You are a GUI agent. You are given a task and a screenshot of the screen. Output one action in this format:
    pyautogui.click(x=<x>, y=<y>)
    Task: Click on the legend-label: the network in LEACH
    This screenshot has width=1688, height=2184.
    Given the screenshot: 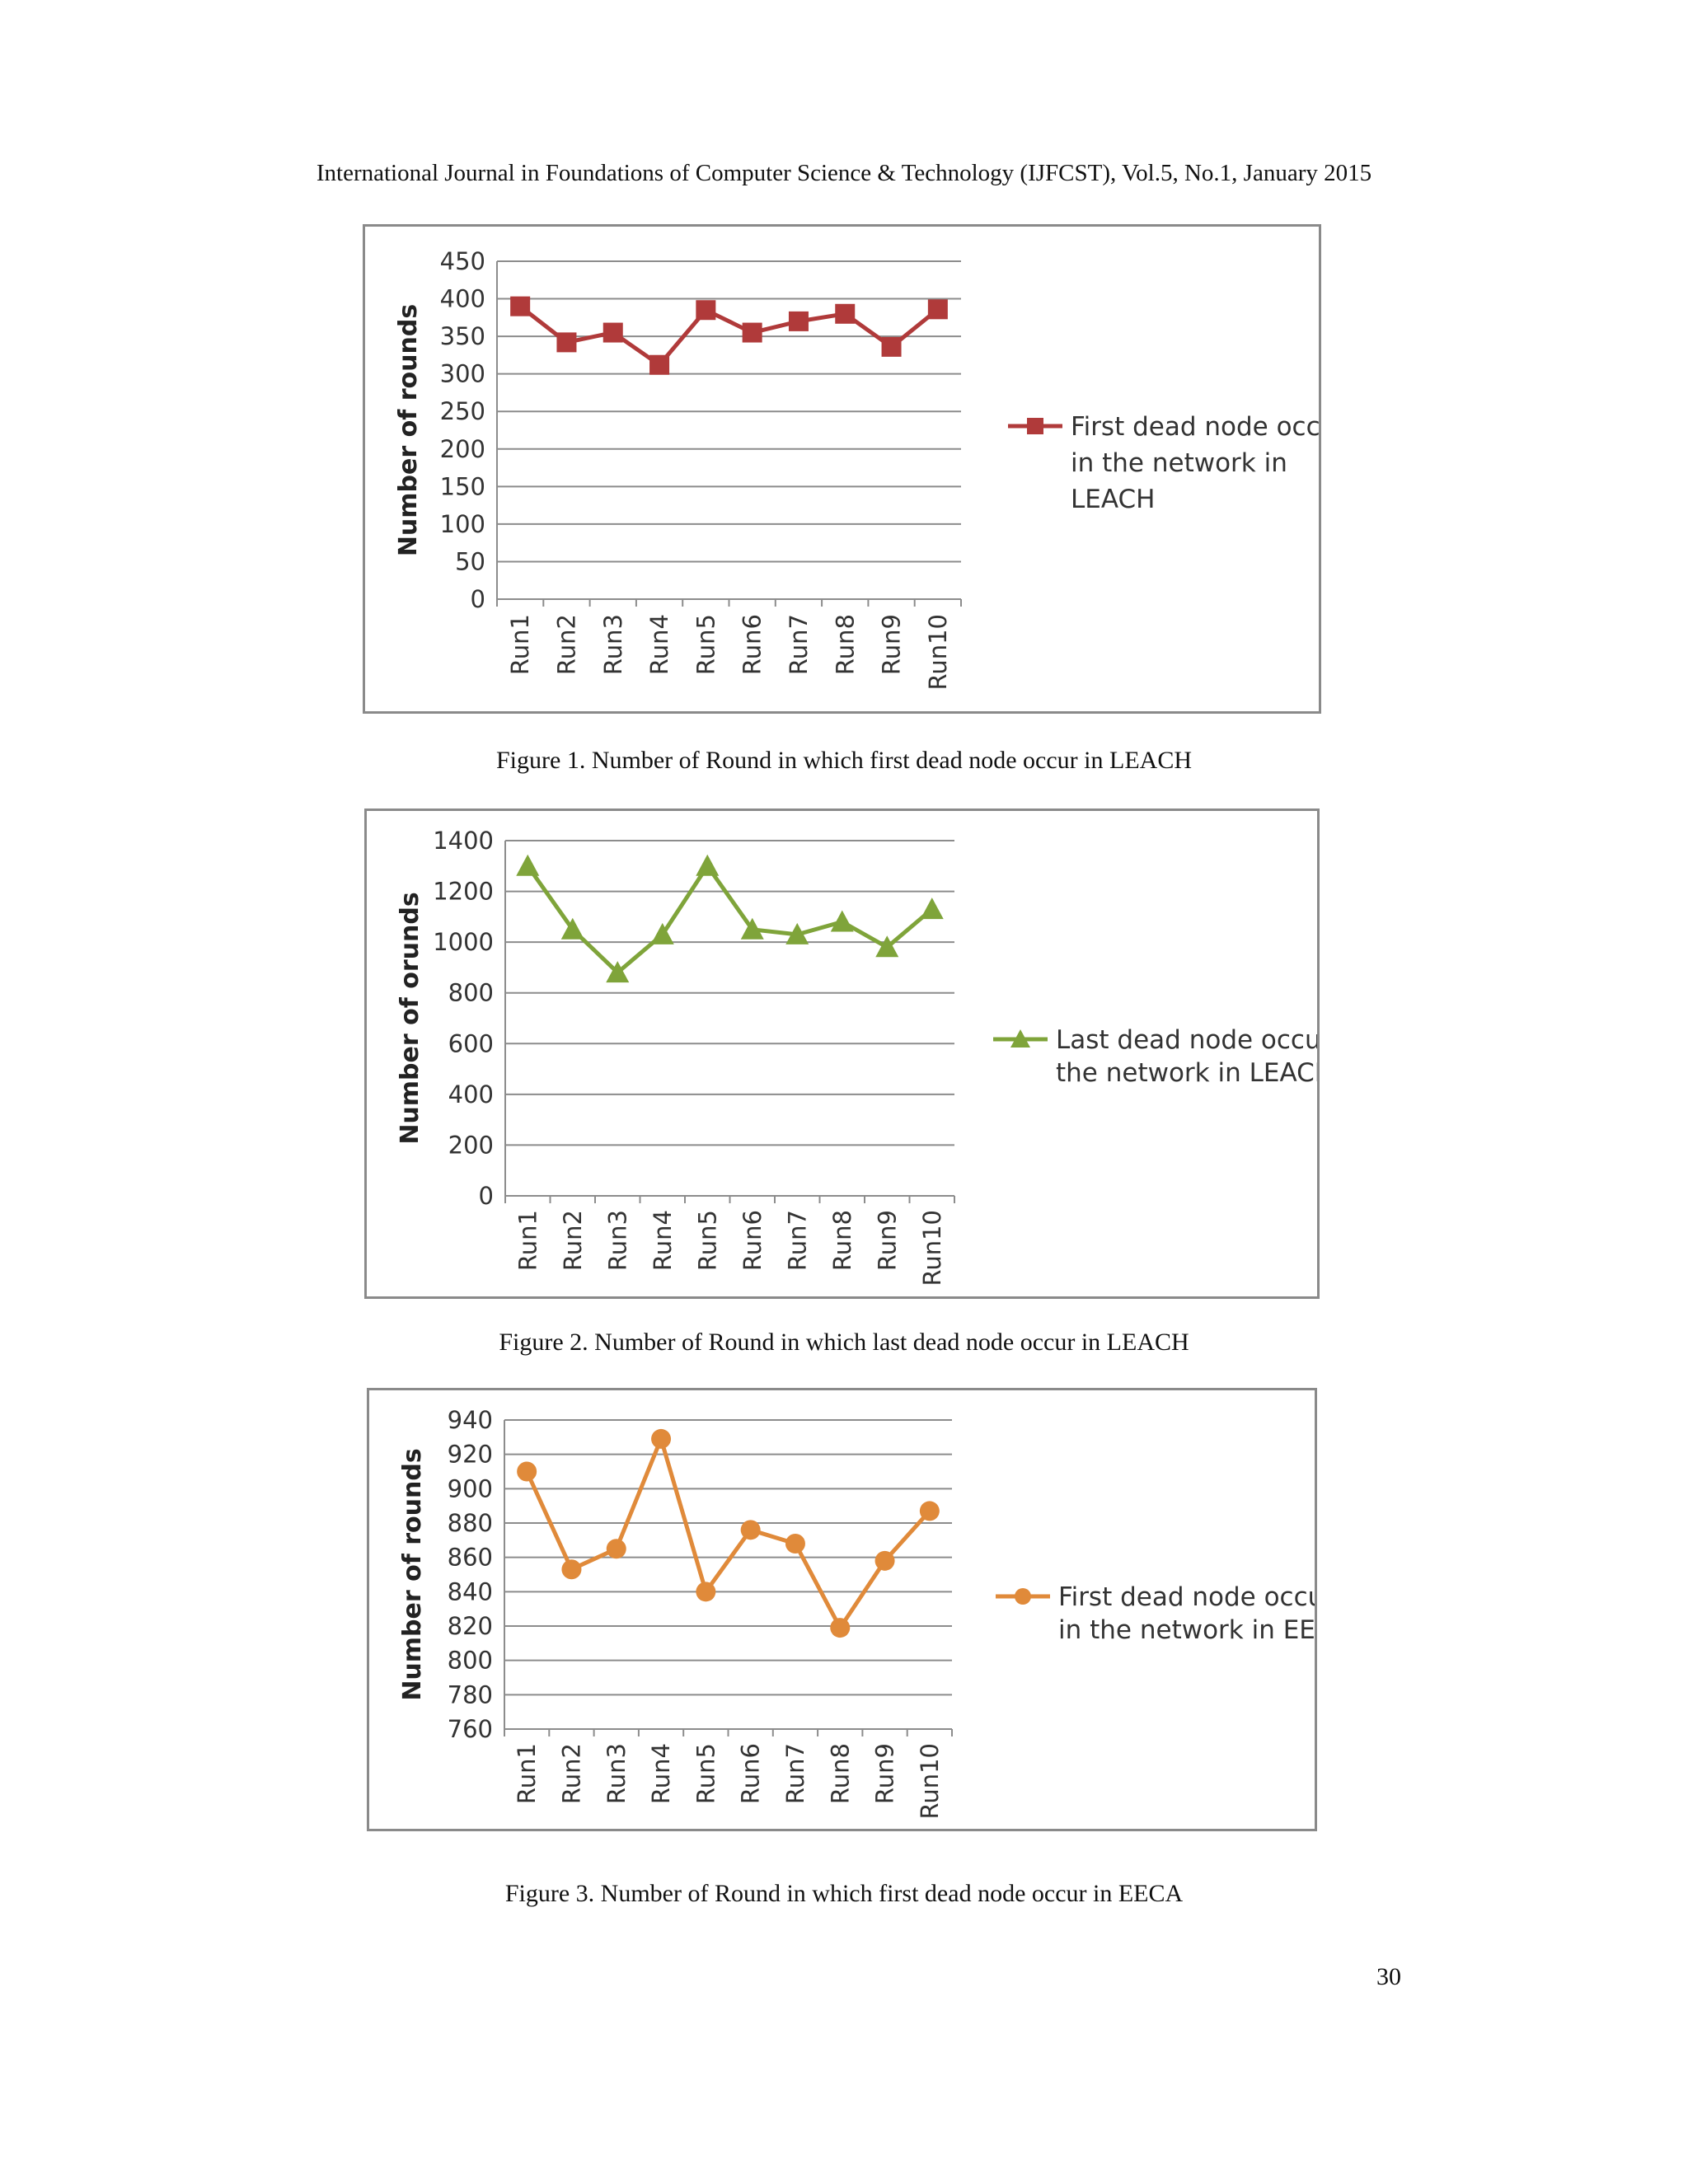 What is the action you would take?
    pyautogui.click(x=1187, y=1073)
    